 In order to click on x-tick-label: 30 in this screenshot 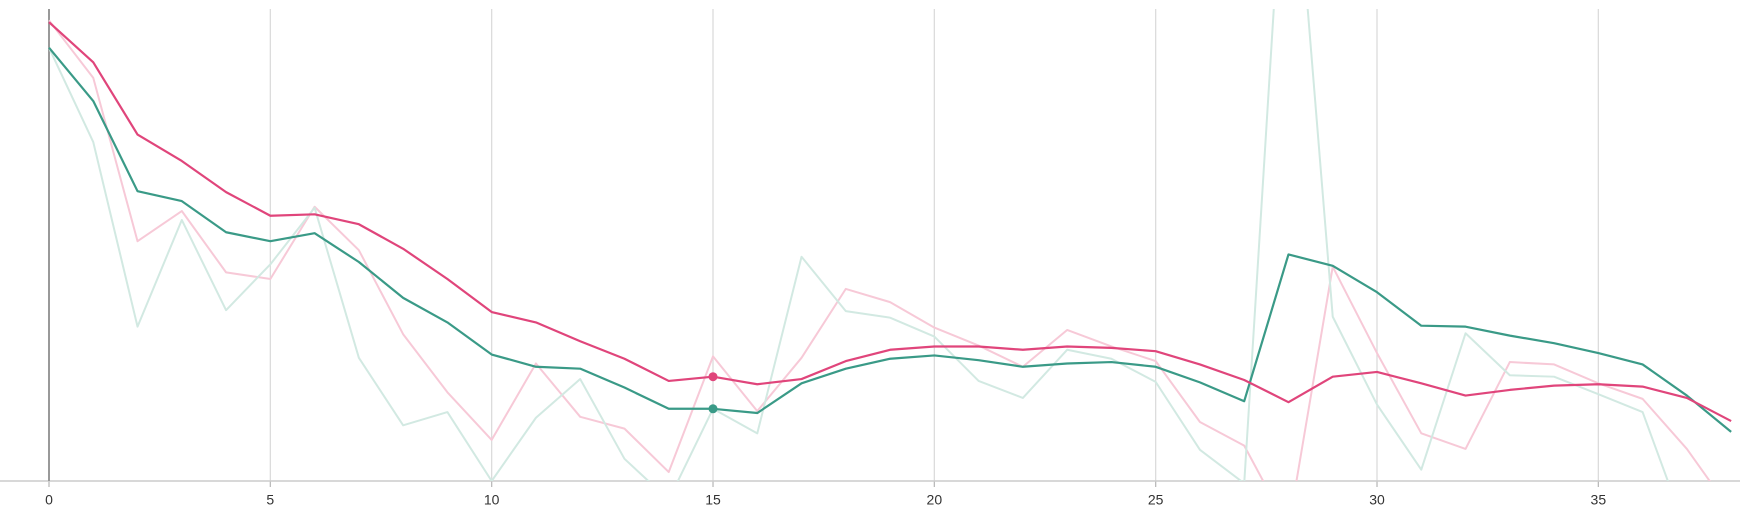, I will do `click(1377, 500)`.